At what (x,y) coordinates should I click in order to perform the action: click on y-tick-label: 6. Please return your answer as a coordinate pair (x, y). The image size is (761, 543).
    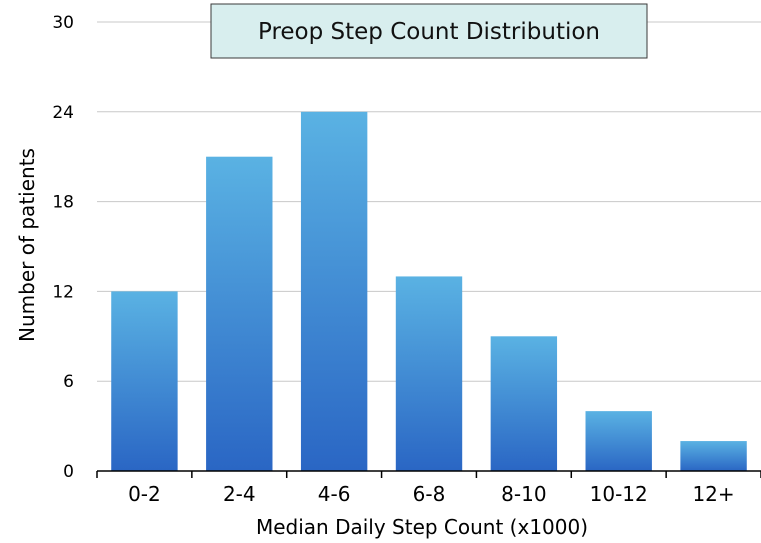
    Looking at the image, I should click on (68, 382).